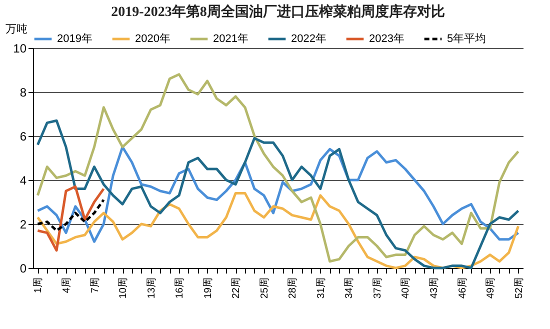 Image resolution: width=550 pixels, height=329 pixels. What do you see at coordinates (321, 288) in the screenshot?
I see `x-tick-label: 31周` at bounding box center [321, 288].